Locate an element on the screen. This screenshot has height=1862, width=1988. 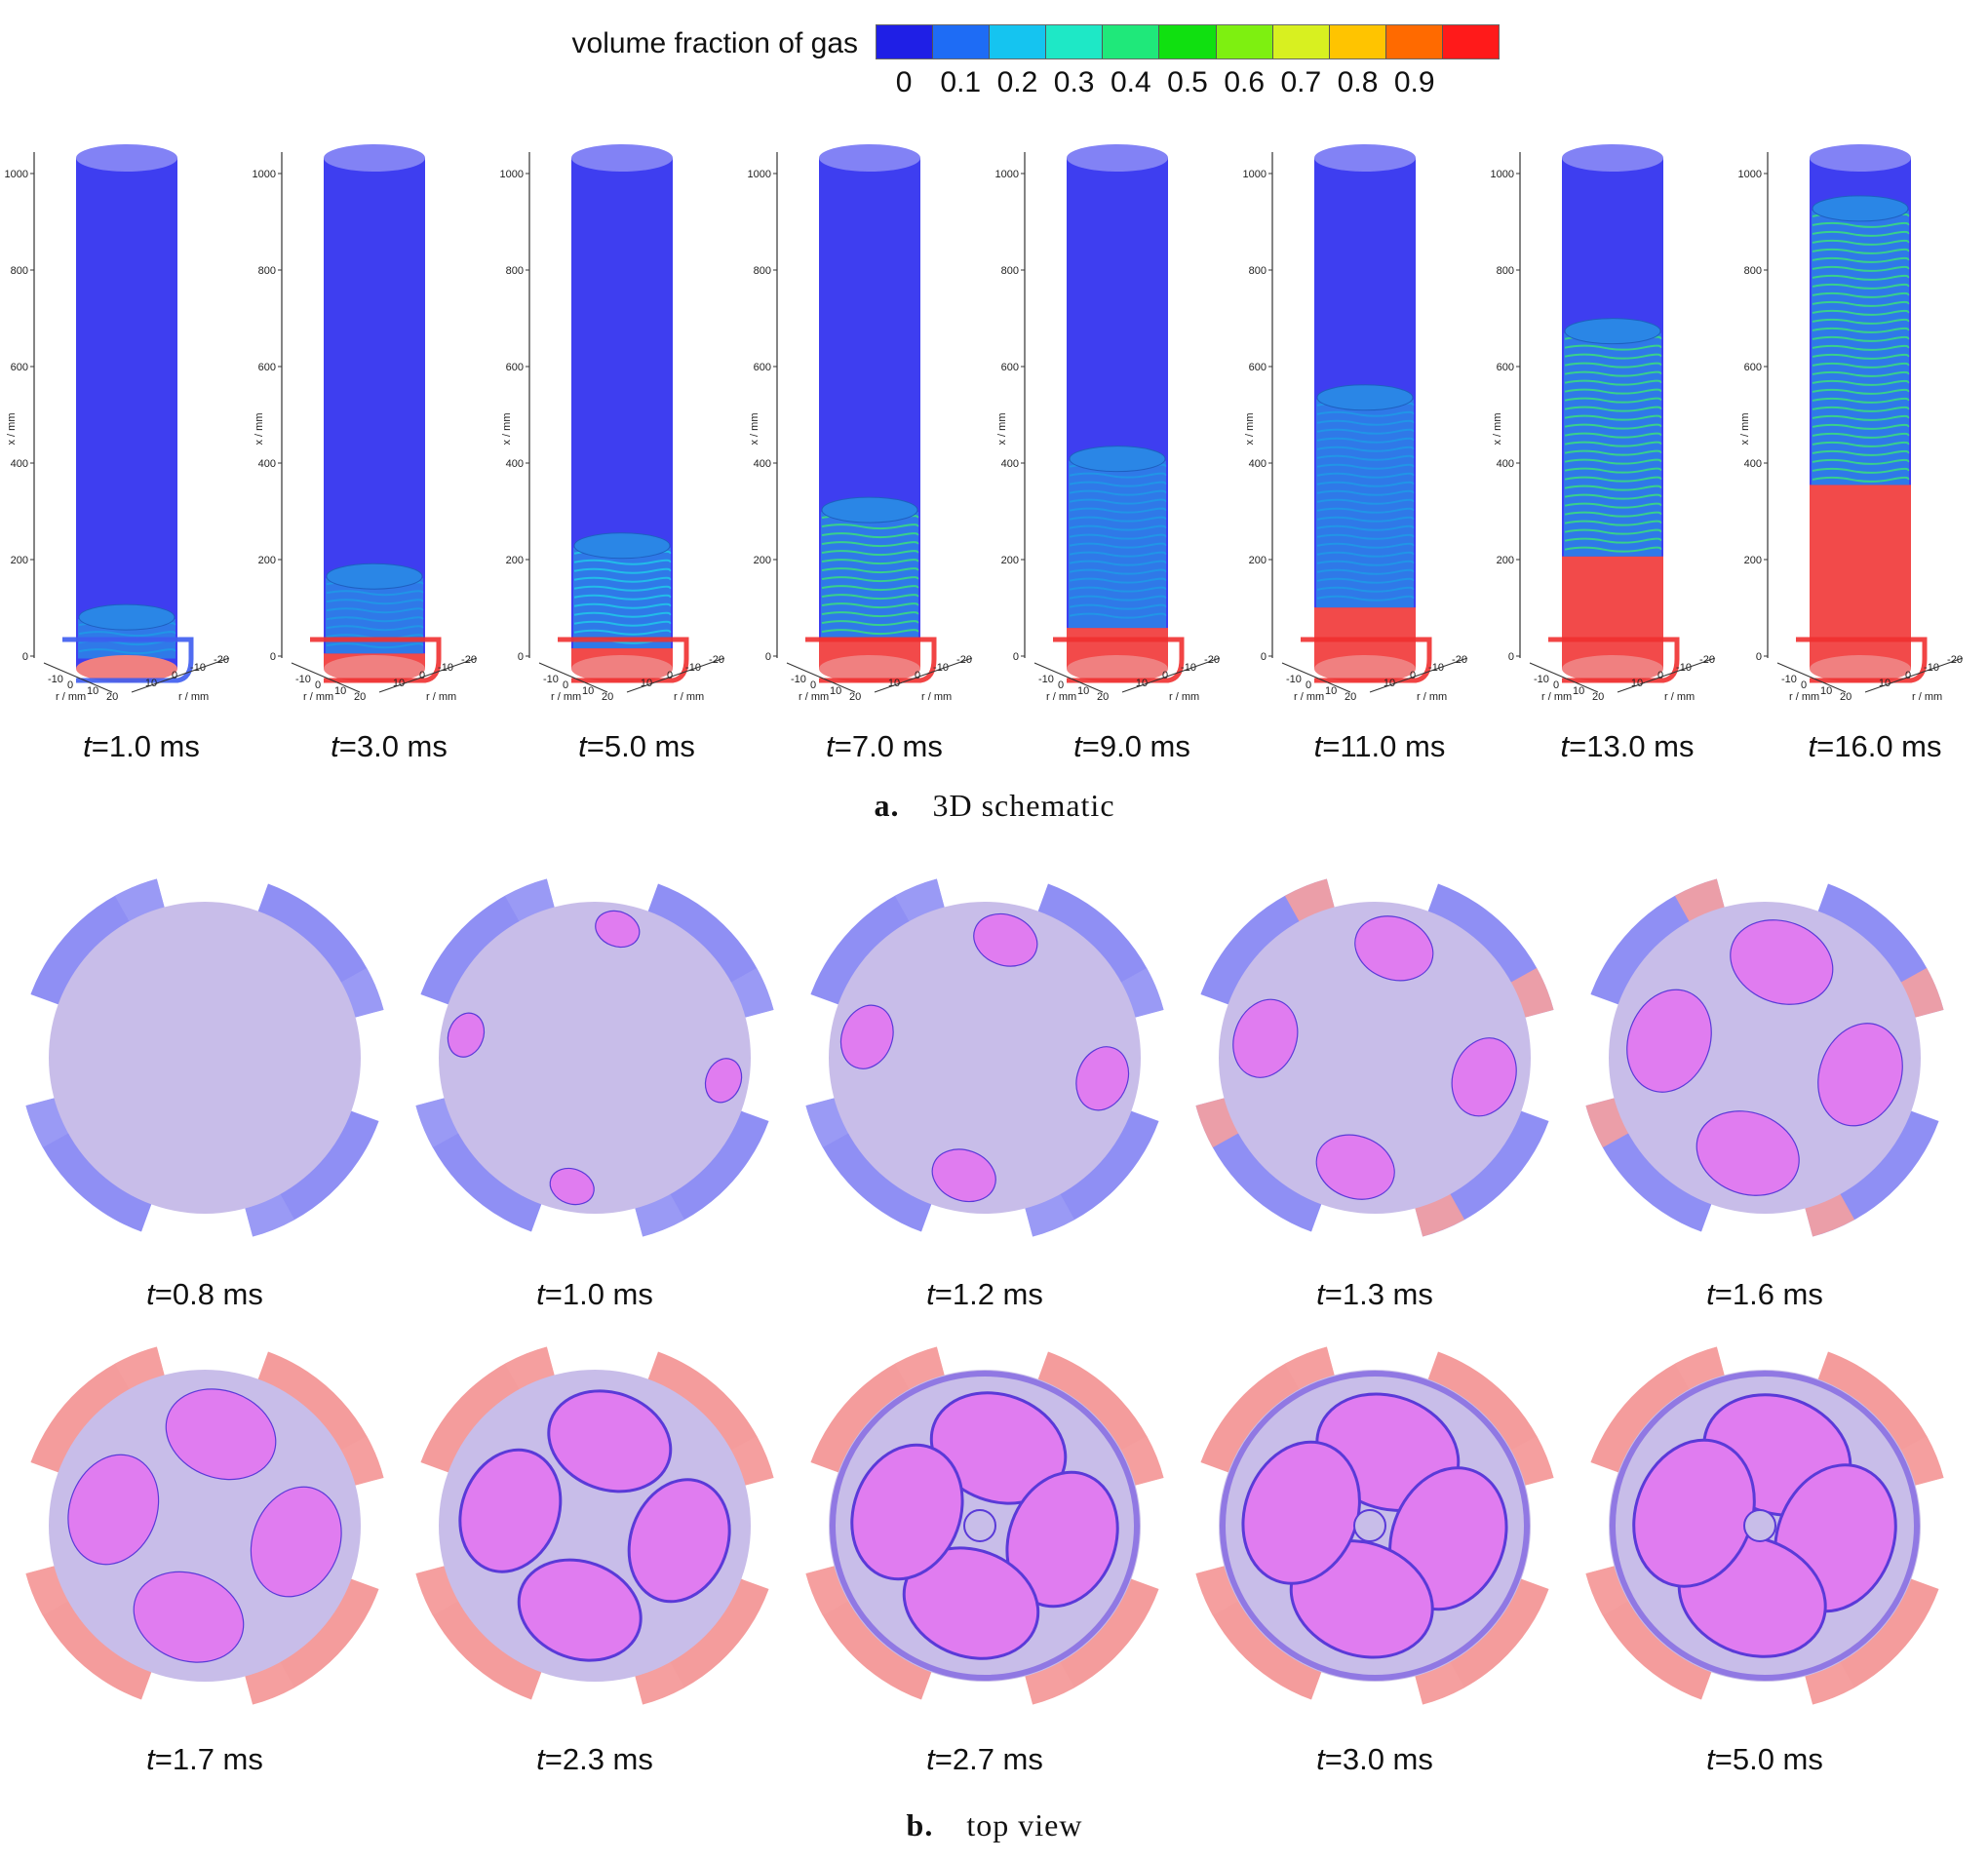
time-label: t=2.7 ms is located at coordinates (984, 1759).